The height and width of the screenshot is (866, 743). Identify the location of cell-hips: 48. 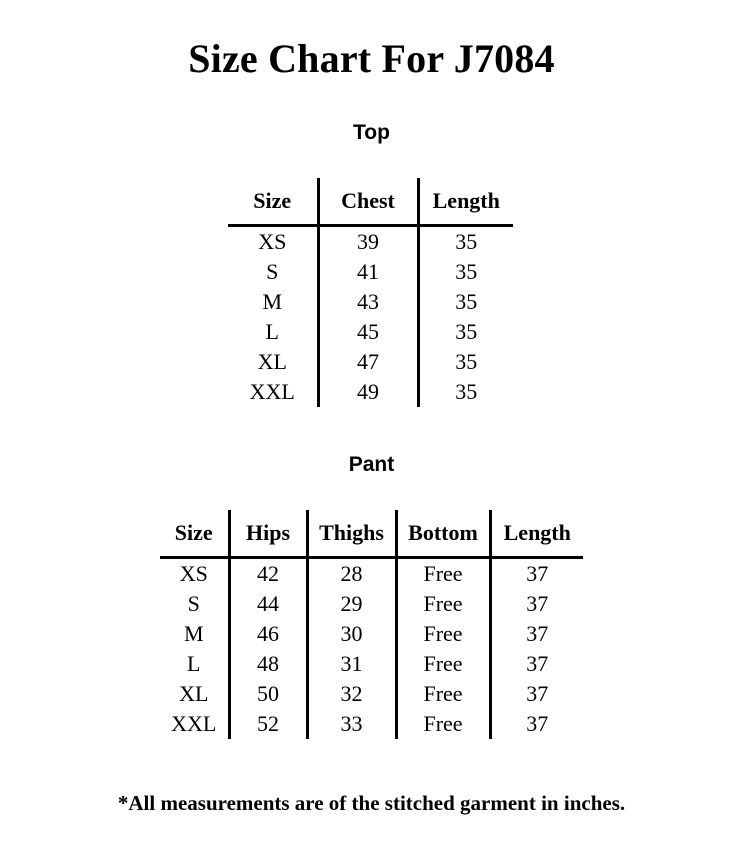
(267, 664).